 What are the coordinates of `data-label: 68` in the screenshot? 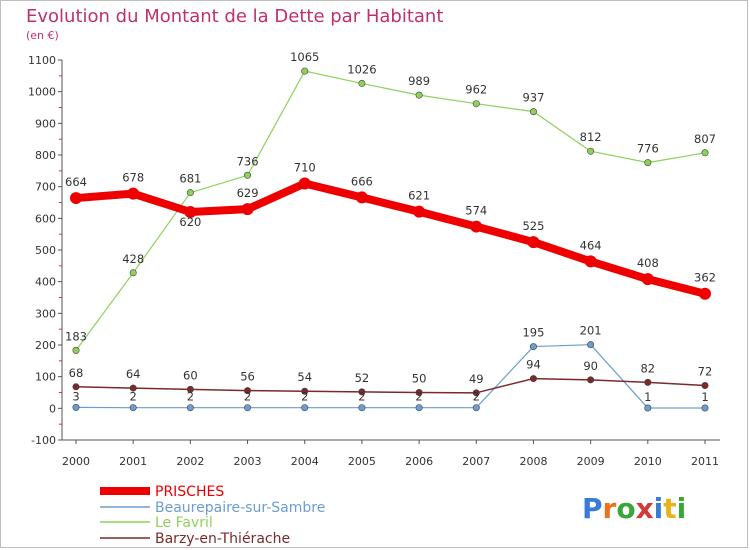 It's located at (76, 373).